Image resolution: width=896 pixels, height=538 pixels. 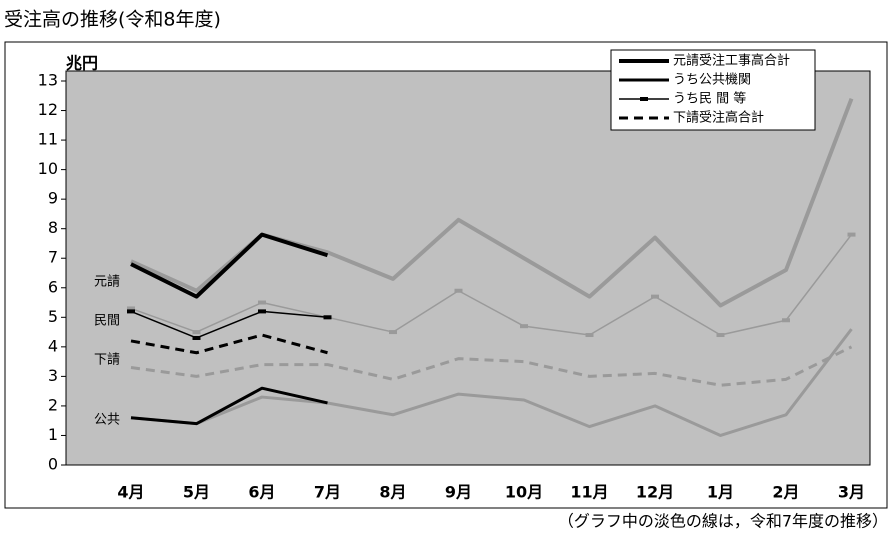 What do you see at coordinates (107, 321) in the screenshot?
I see `annotation: 民間` at bounding box center [107, 321].